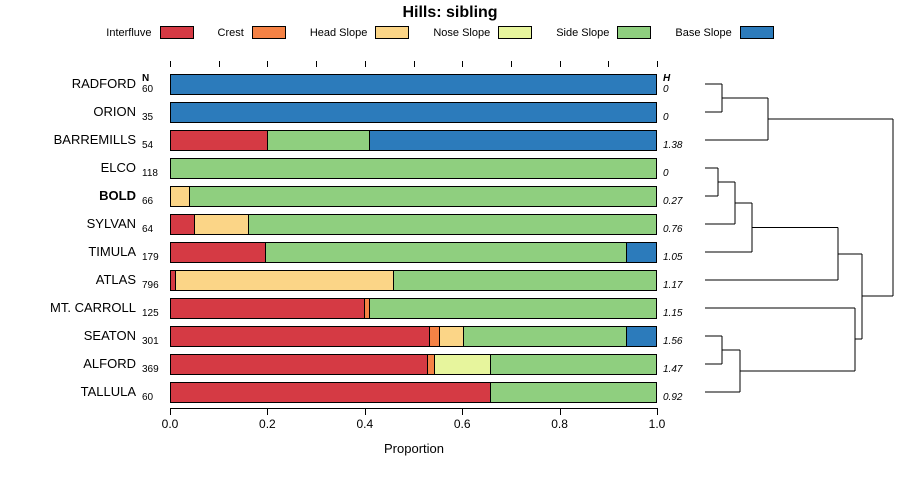 This screenshot has width=900, height=480. I want to click on row-h-cell: 1.05, so click(680, 252).